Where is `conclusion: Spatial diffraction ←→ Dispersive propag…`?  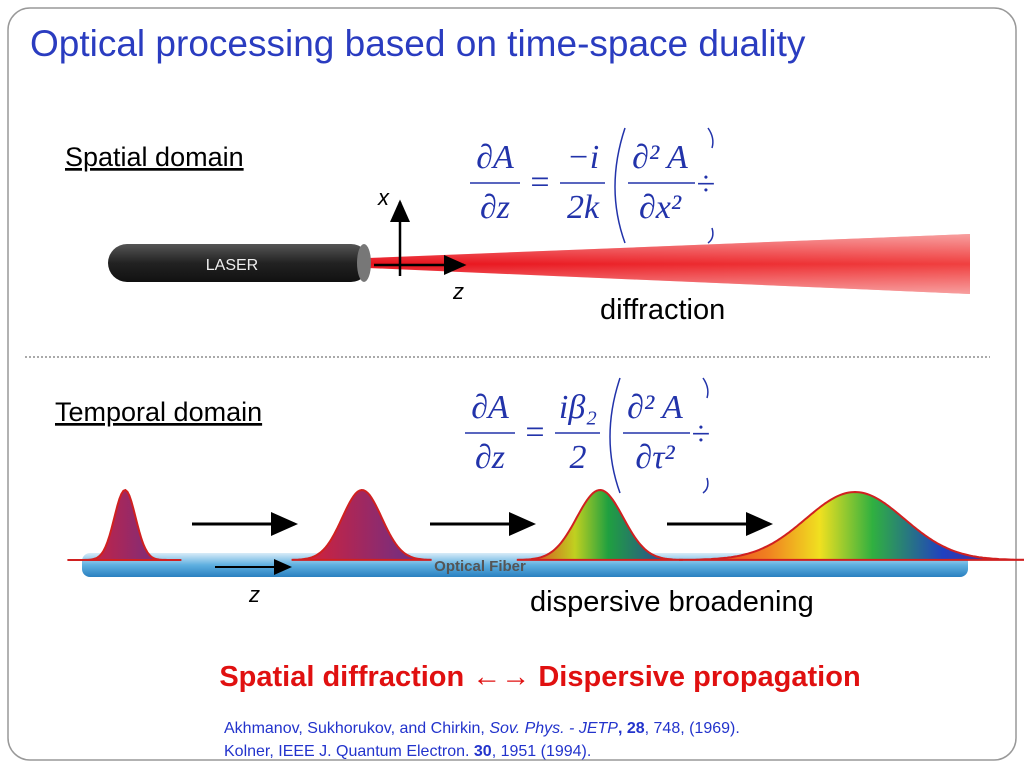 conclusion: Spatial diffraction ←→ Dispersive propag… is located at coordinates (539, 677).